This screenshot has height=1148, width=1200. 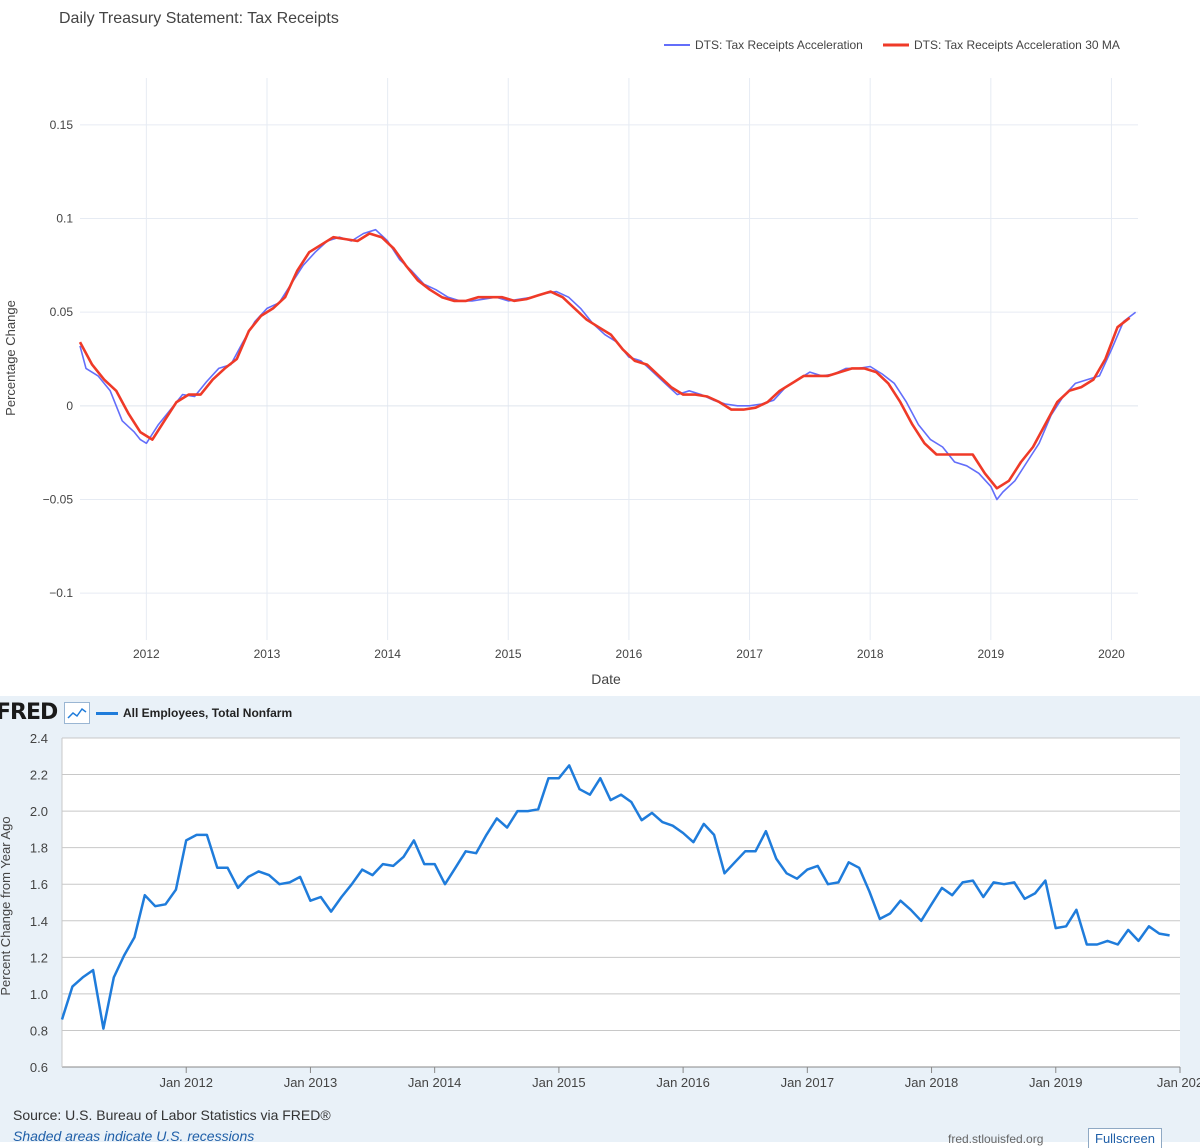 I want to click on y-tick-label: 2.2, so click(x=39, y=775).